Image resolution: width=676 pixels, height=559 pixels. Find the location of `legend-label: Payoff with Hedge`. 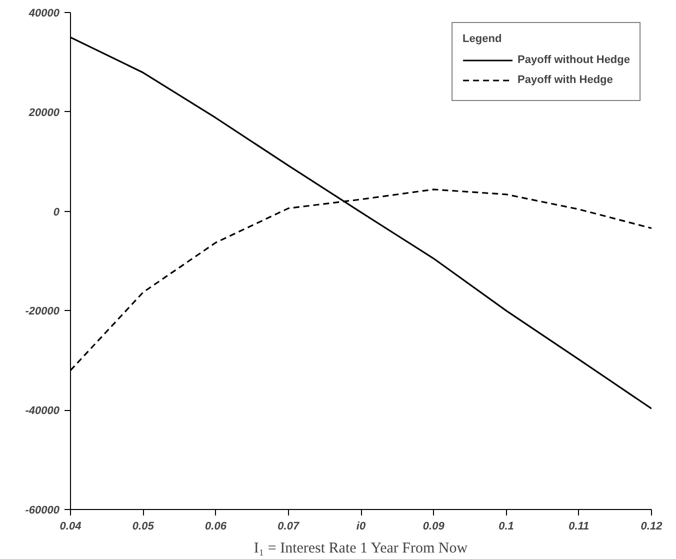

legend-label: Payoff with Hedge is located at coordinates (565, 80).